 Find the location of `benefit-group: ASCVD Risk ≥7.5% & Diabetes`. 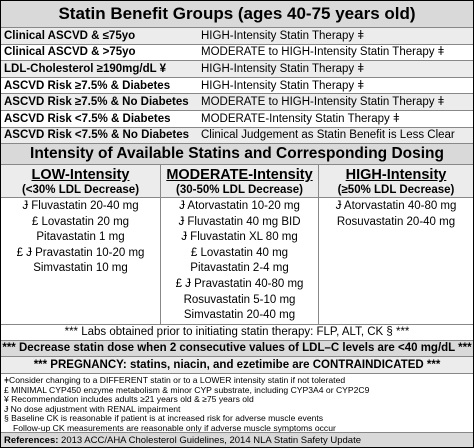

benefit-group: ASCVD Risk ≥7.5% & Diabetes is located at coordinates (87, 85).